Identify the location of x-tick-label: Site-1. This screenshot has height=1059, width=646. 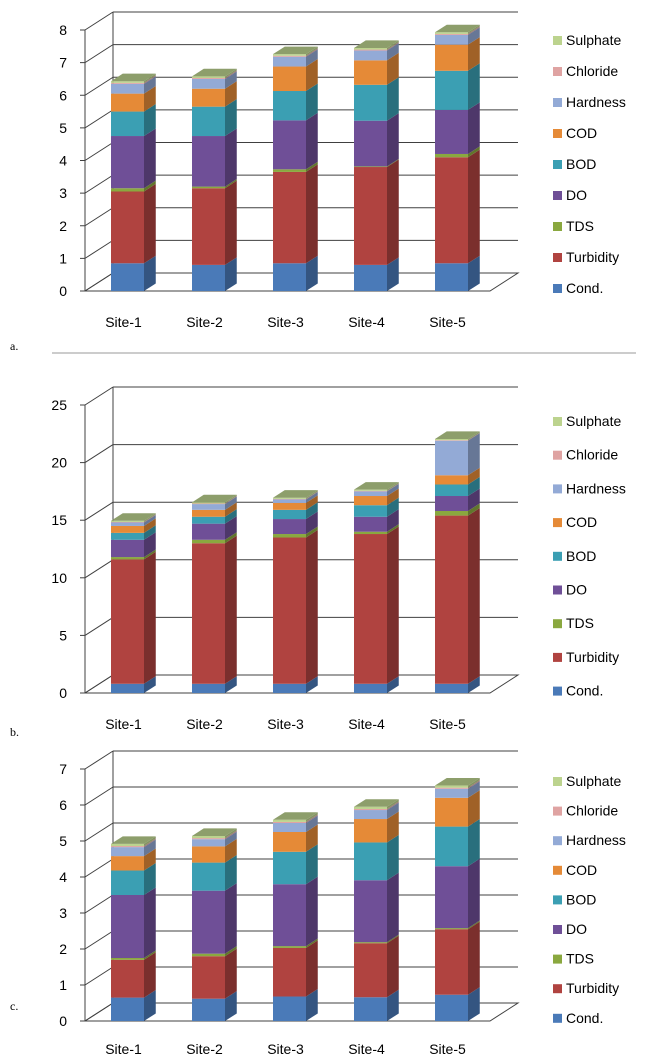
(123, 1049).